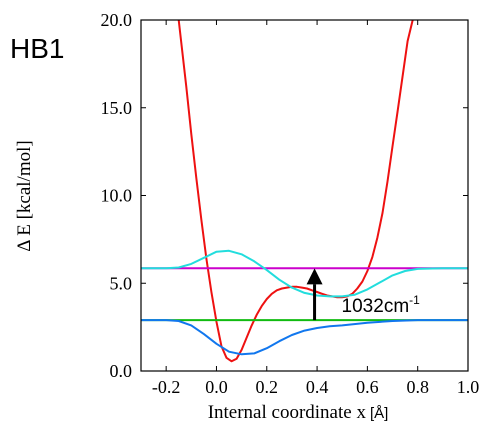 Image resolution: width=491 pixels, height=432 pixels. Describe the element at coordinates (414, 300) in the screenshot. I see `frequency-unit-superscript: -1` at that location.